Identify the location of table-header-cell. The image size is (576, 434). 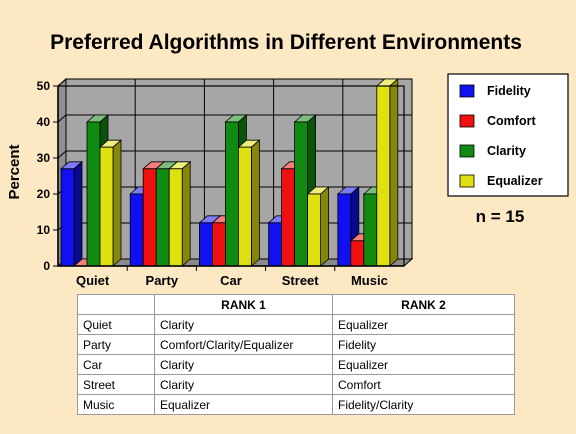
(116, 304).